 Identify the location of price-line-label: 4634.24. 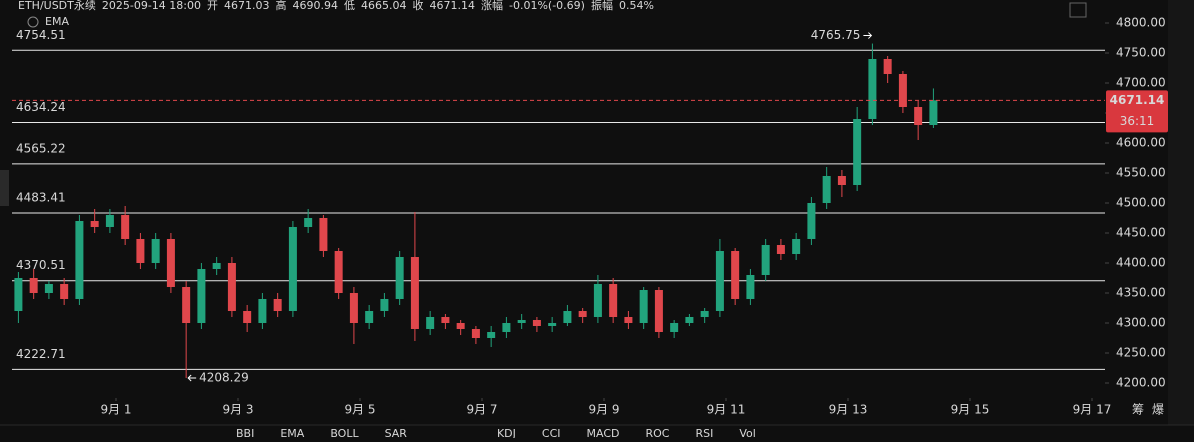
(41, 107).